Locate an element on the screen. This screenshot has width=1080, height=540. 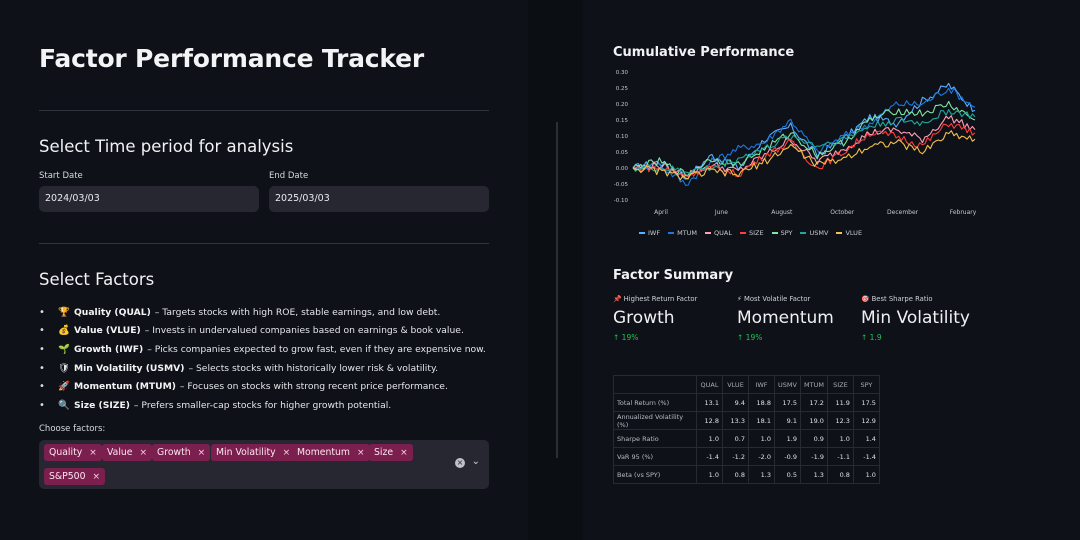
legend-item-qual: QUAL is located at coordinates (718, 233).